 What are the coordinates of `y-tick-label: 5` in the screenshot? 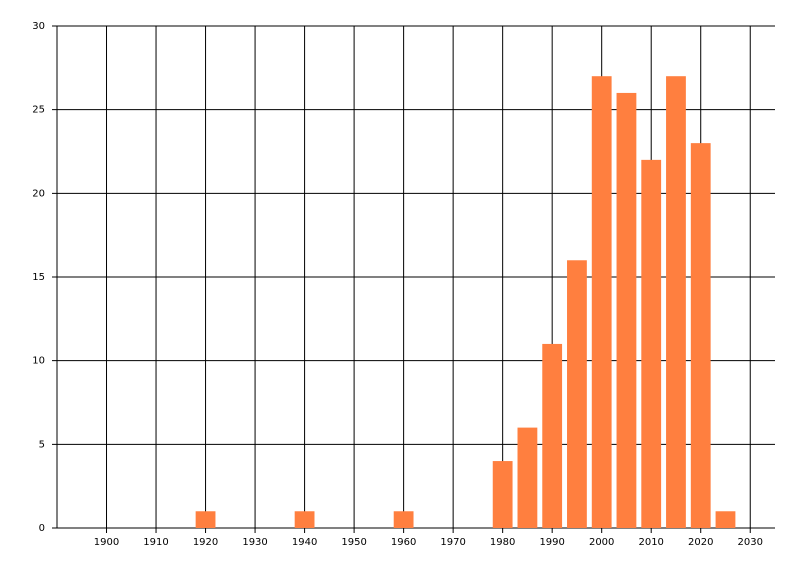 It's located at (42, 444).